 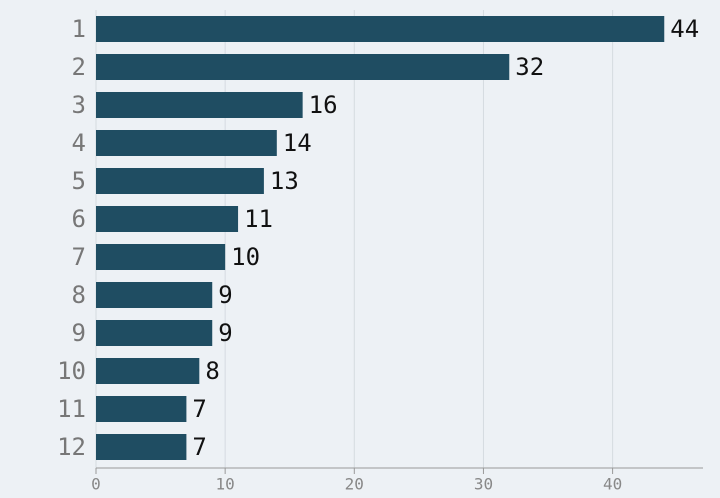 I want to click on y-tick-label: 4, so click(x=79, y=143).